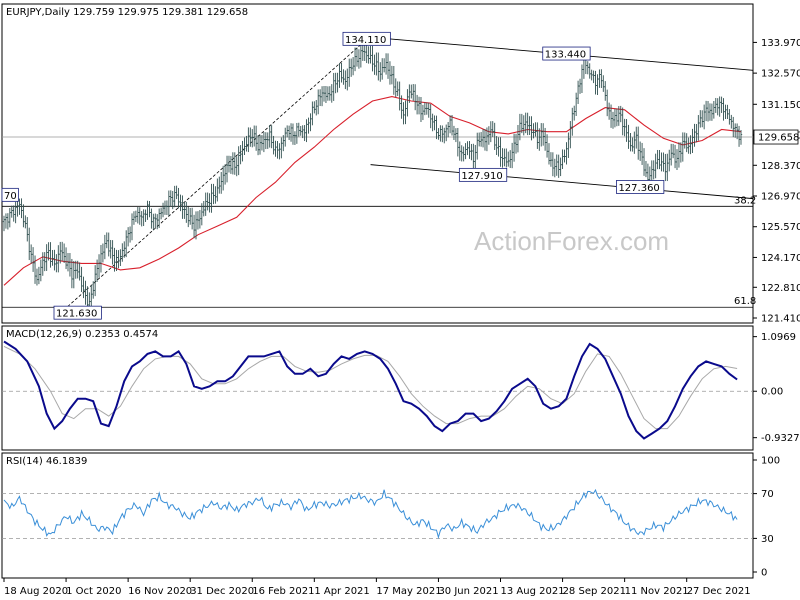 Image resolution: width=800 pixels, height=600 pixels. Describe the element at coordinates (283, 591) in the screenshot. I see `x-tick-label: 16 Feb 2021` at that location.